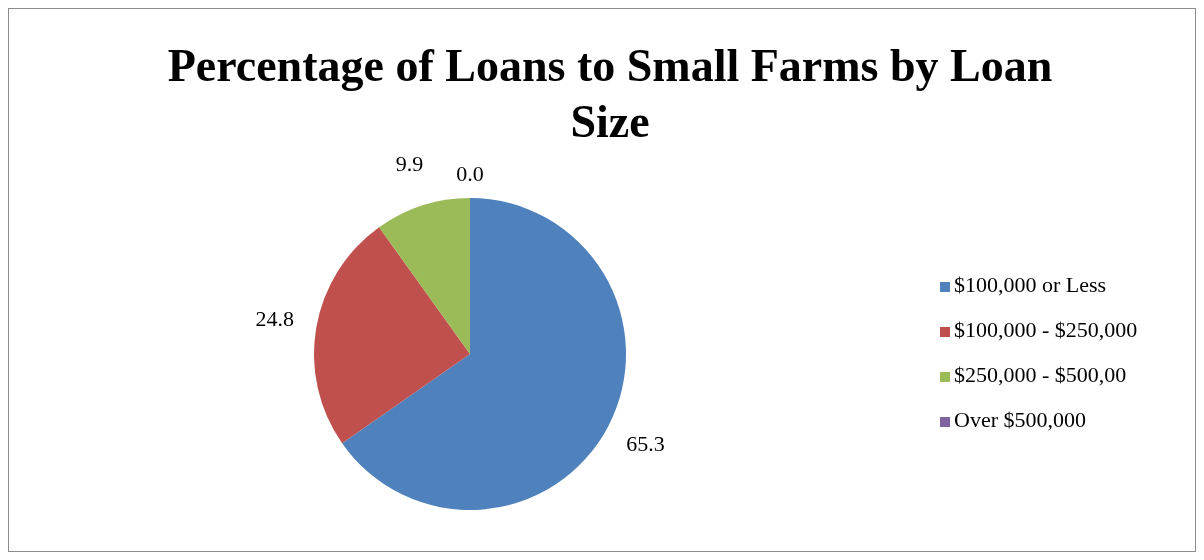  What do you see at coordinates (1040, 375) in the screenshot?
I see `legend-label: $250,000 - $500,00` at bounding box center [1040, 375].